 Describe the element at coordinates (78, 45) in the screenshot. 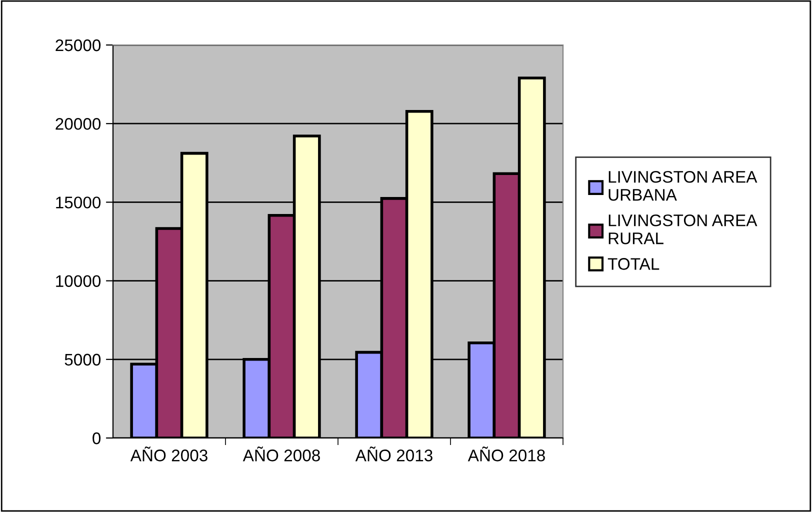

I see `y-tick-label: 25000` at that location.